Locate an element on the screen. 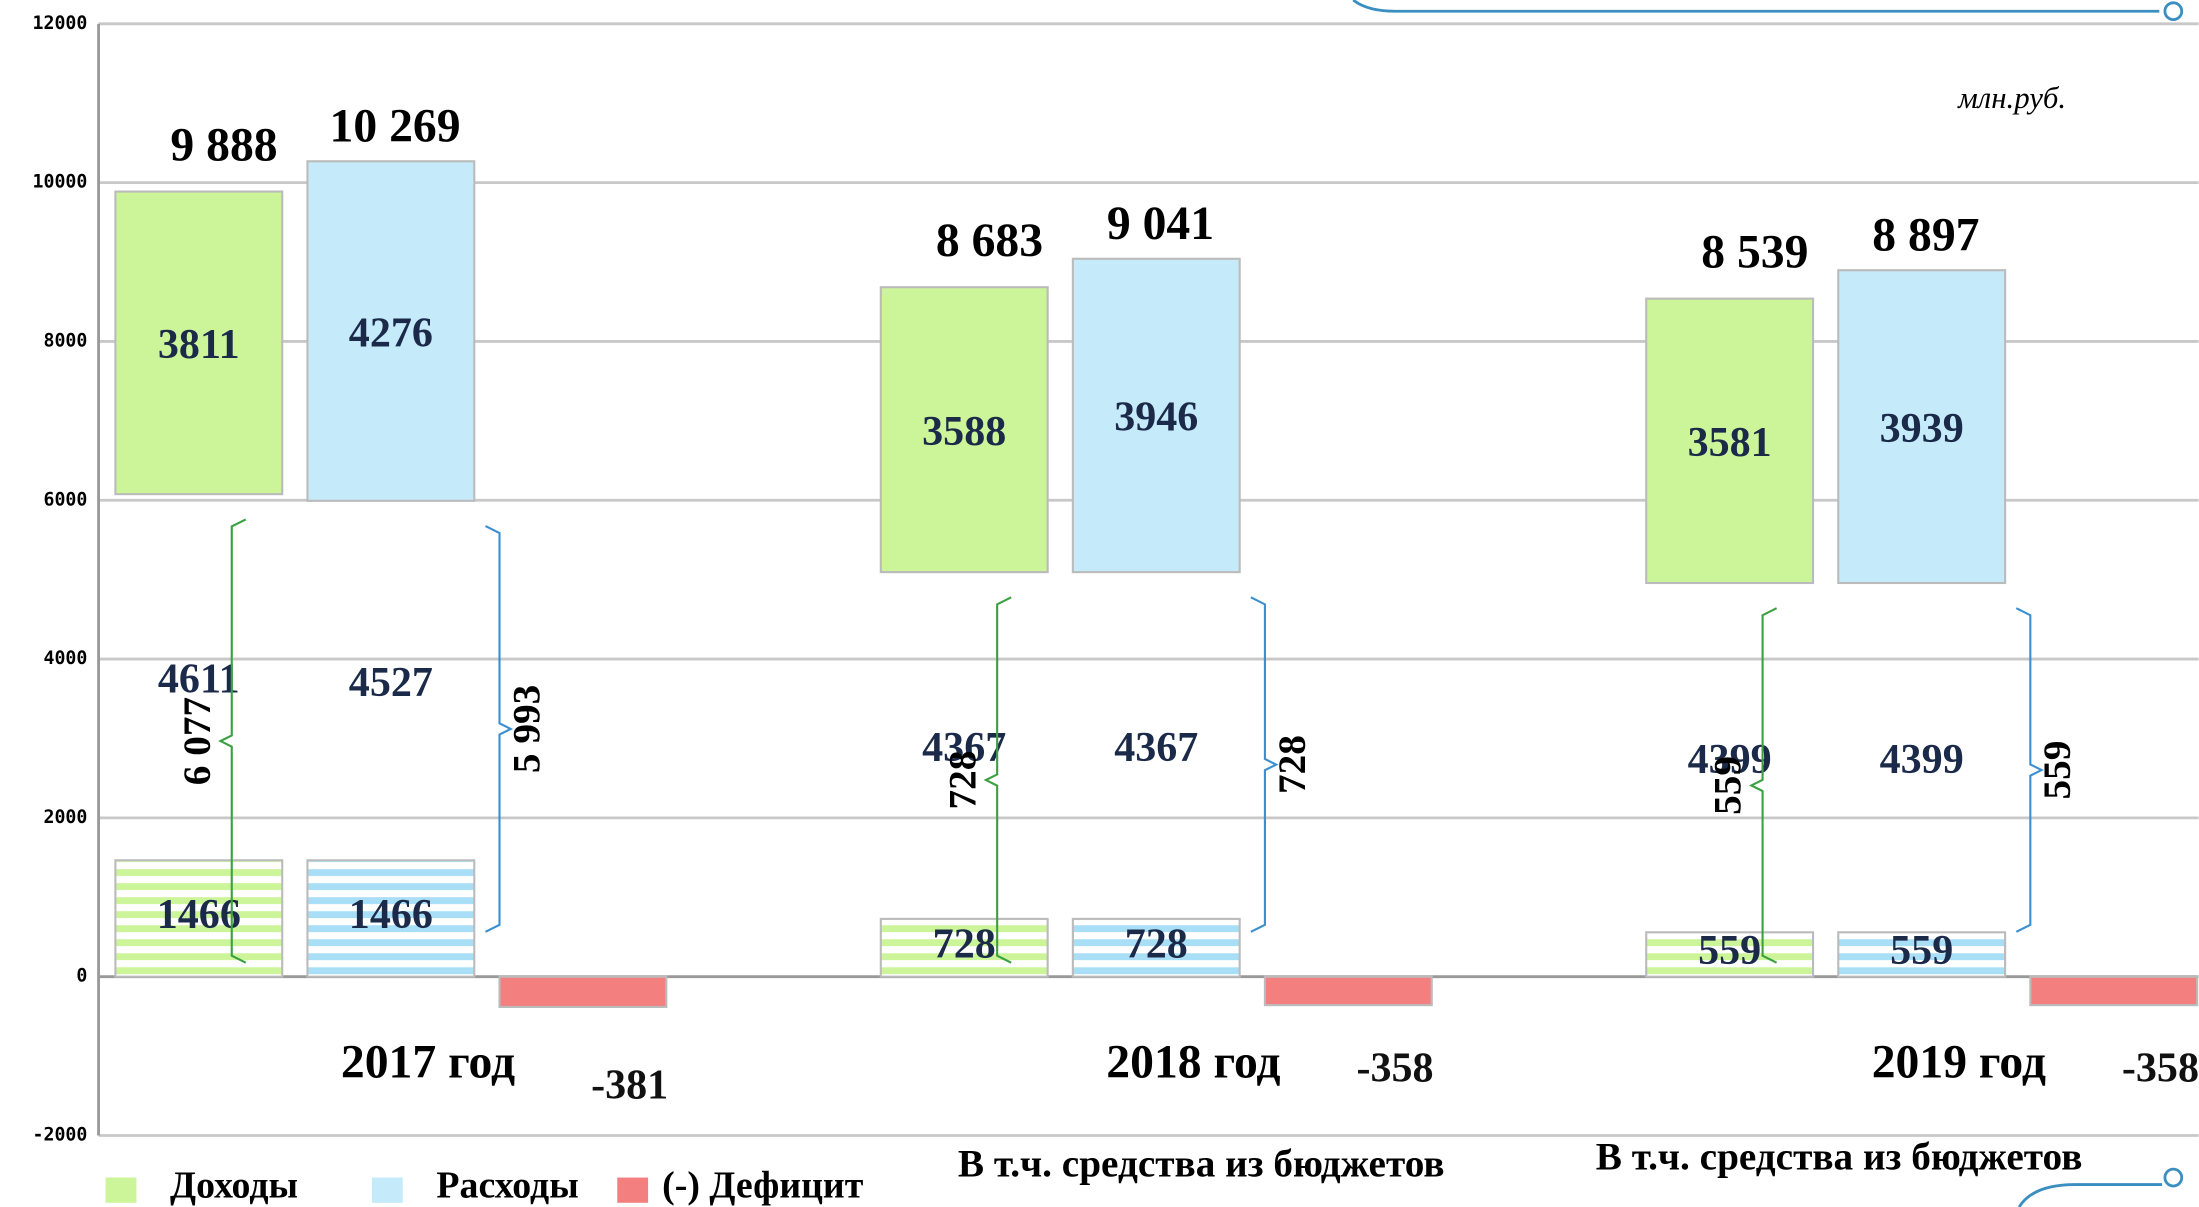 The image size is (2199, 1207). legend-label: Доходы is located at coordinates (234, 1185).